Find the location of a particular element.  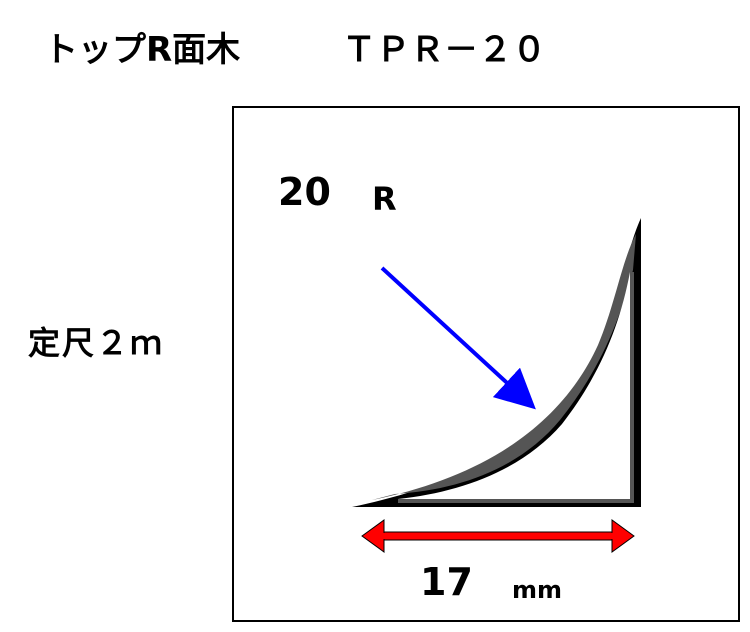

page-title: トップR面木 ＴＰＲ－２０ is located at coordinates (295, 50).